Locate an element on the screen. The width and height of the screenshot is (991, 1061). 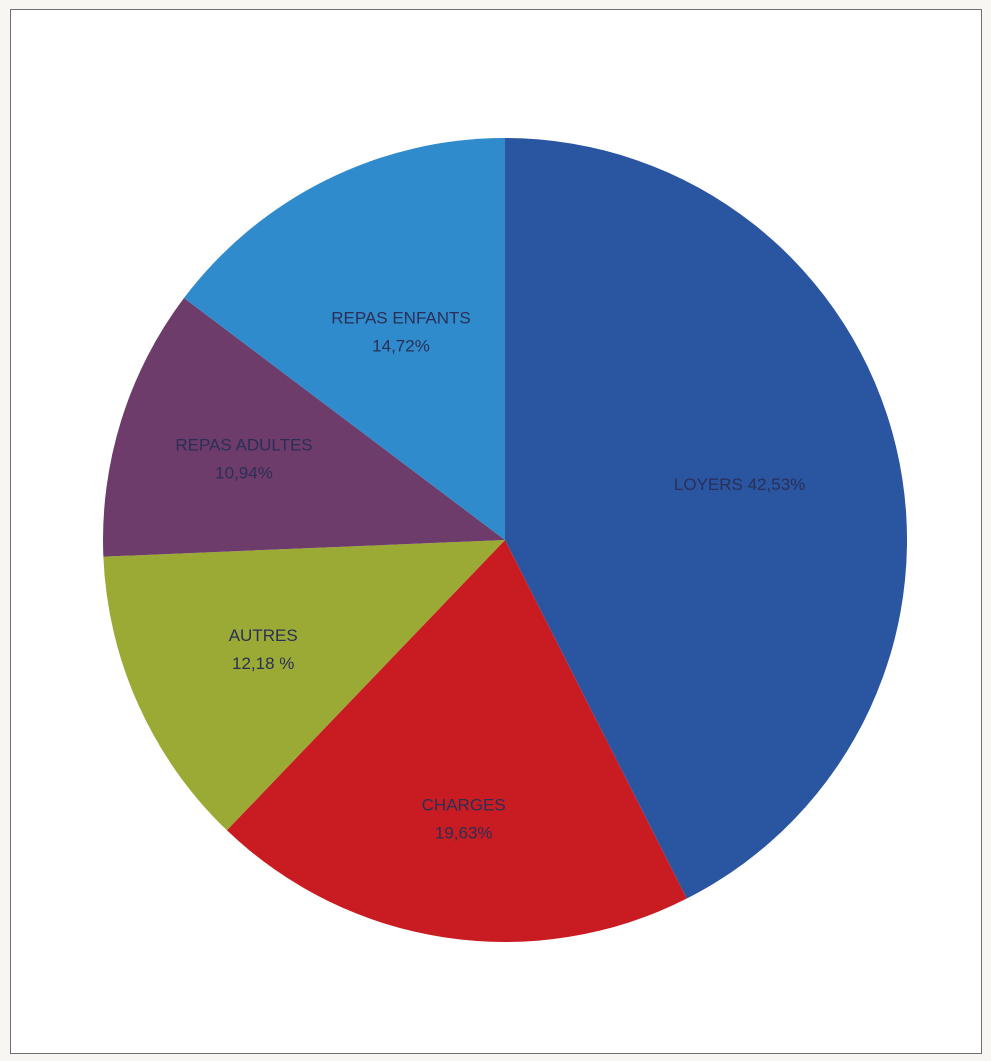
slice-label-repas-enfants: REPAS ENFANTS 14,72% is located at coordinates (401, 331).